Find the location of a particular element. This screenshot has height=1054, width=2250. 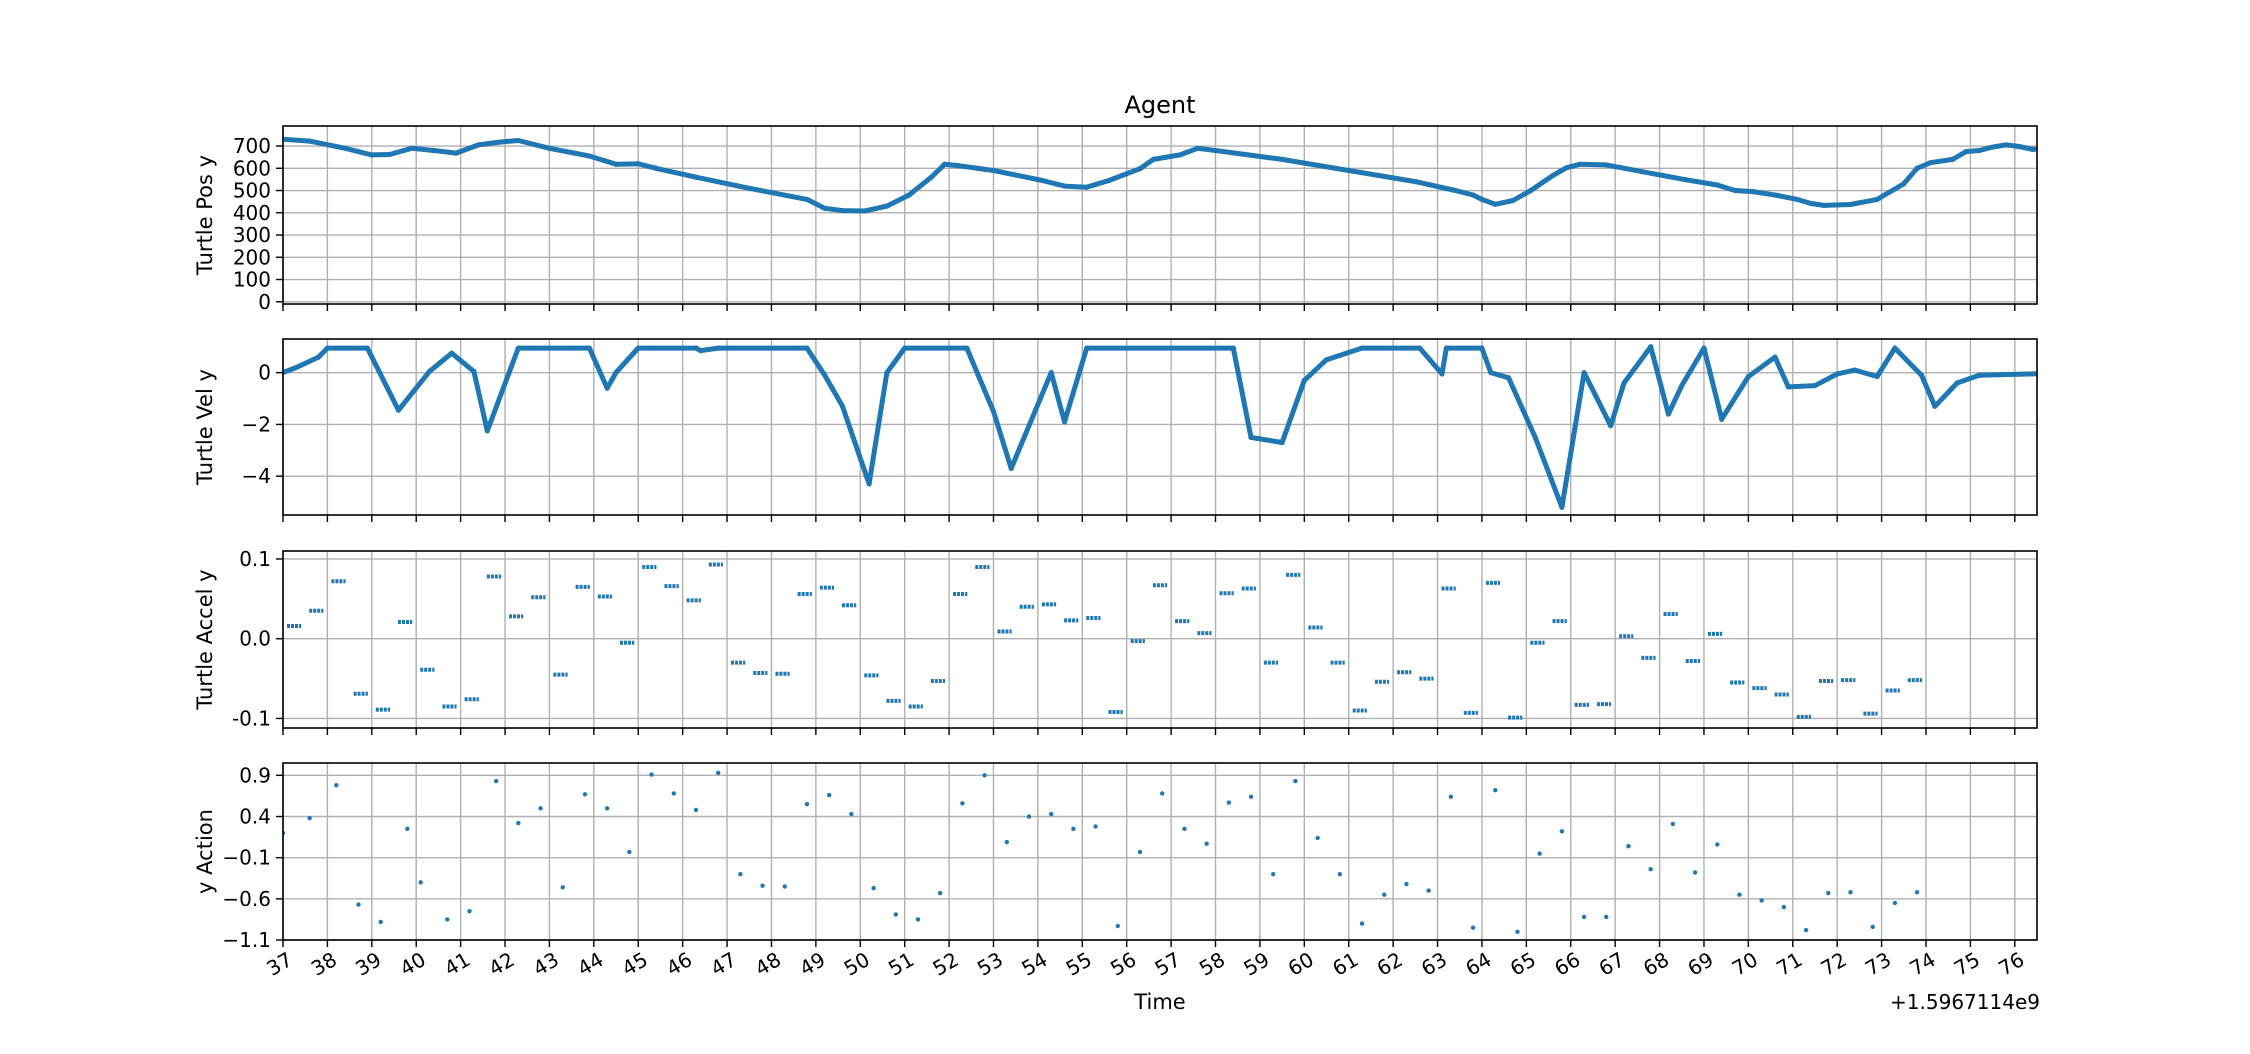

x-tick-label: 76 is located at coordinates (2011, 964).